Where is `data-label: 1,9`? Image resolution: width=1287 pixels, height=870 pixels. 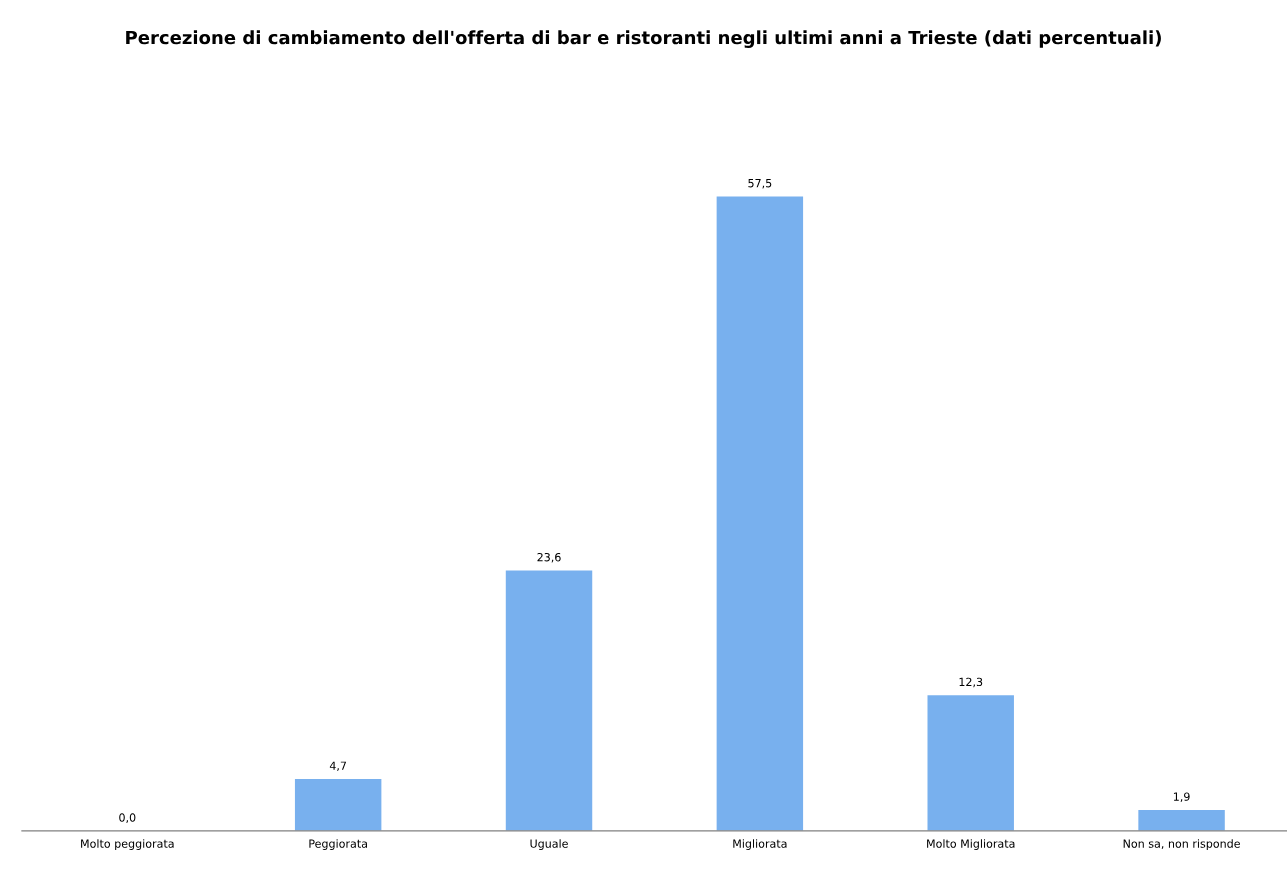
data-label: 1,9 is located at coordinates (1181, 797).